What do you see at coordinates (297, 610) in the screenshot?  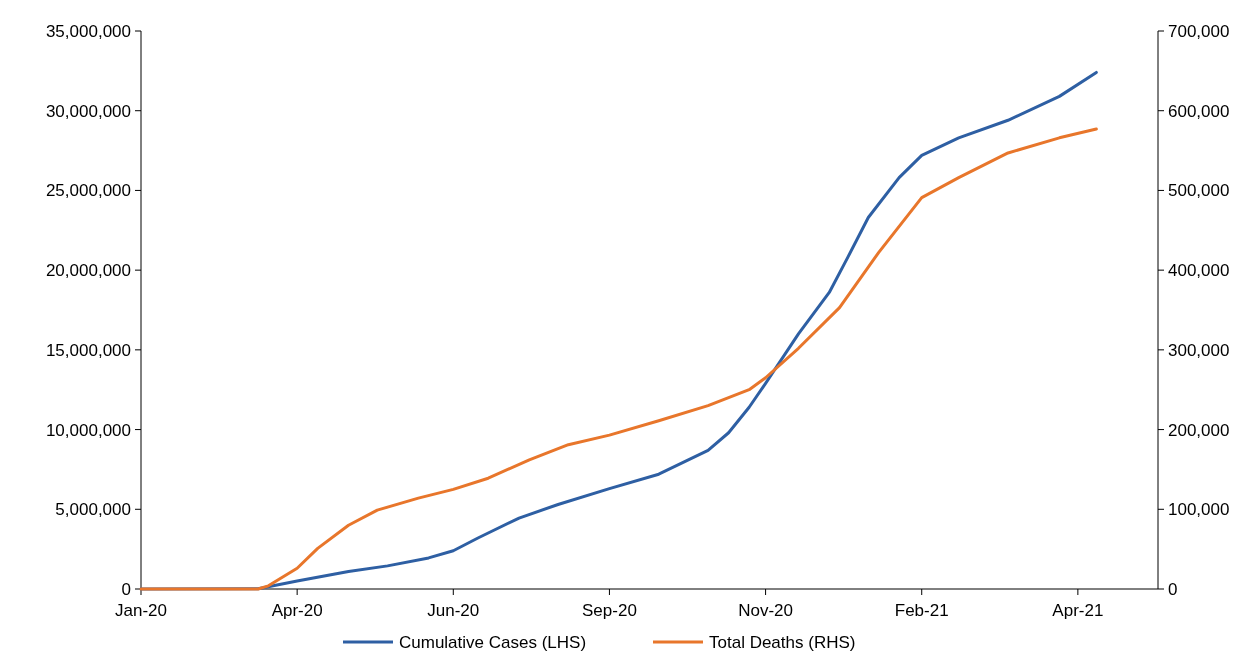 I see `x-tick-label: Apr-20` at bounding box center [297, 610].